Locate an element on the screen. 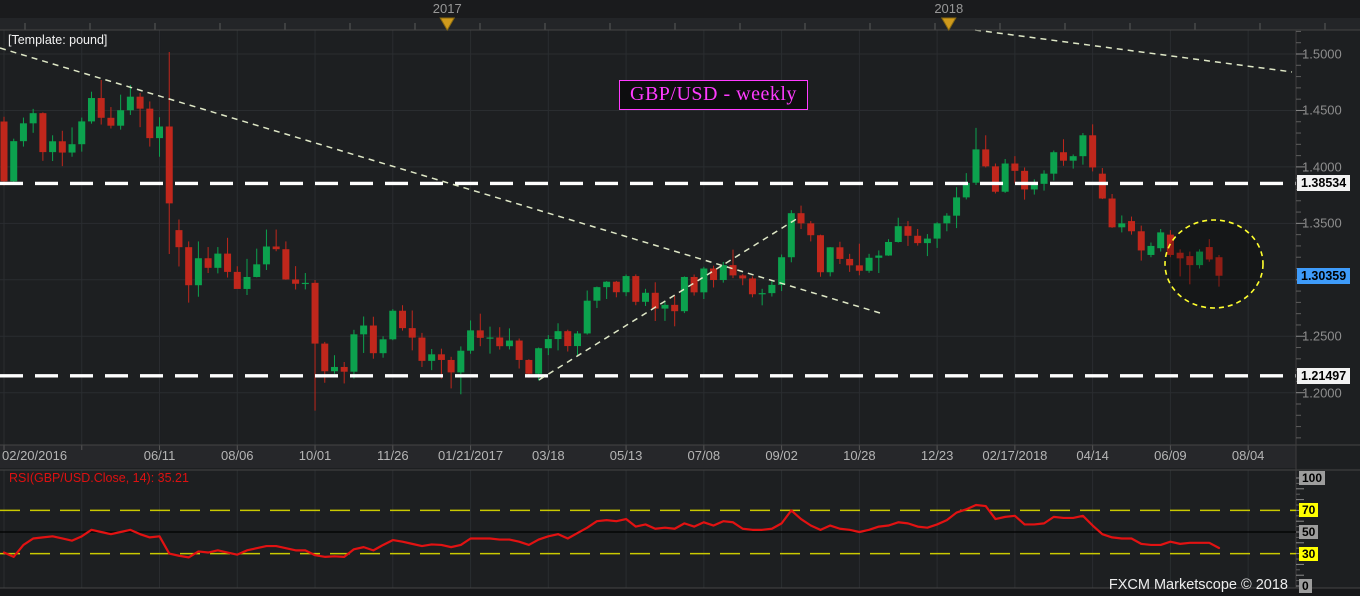  x-axis-label: 12/23 is located at coordinates (937, 455).